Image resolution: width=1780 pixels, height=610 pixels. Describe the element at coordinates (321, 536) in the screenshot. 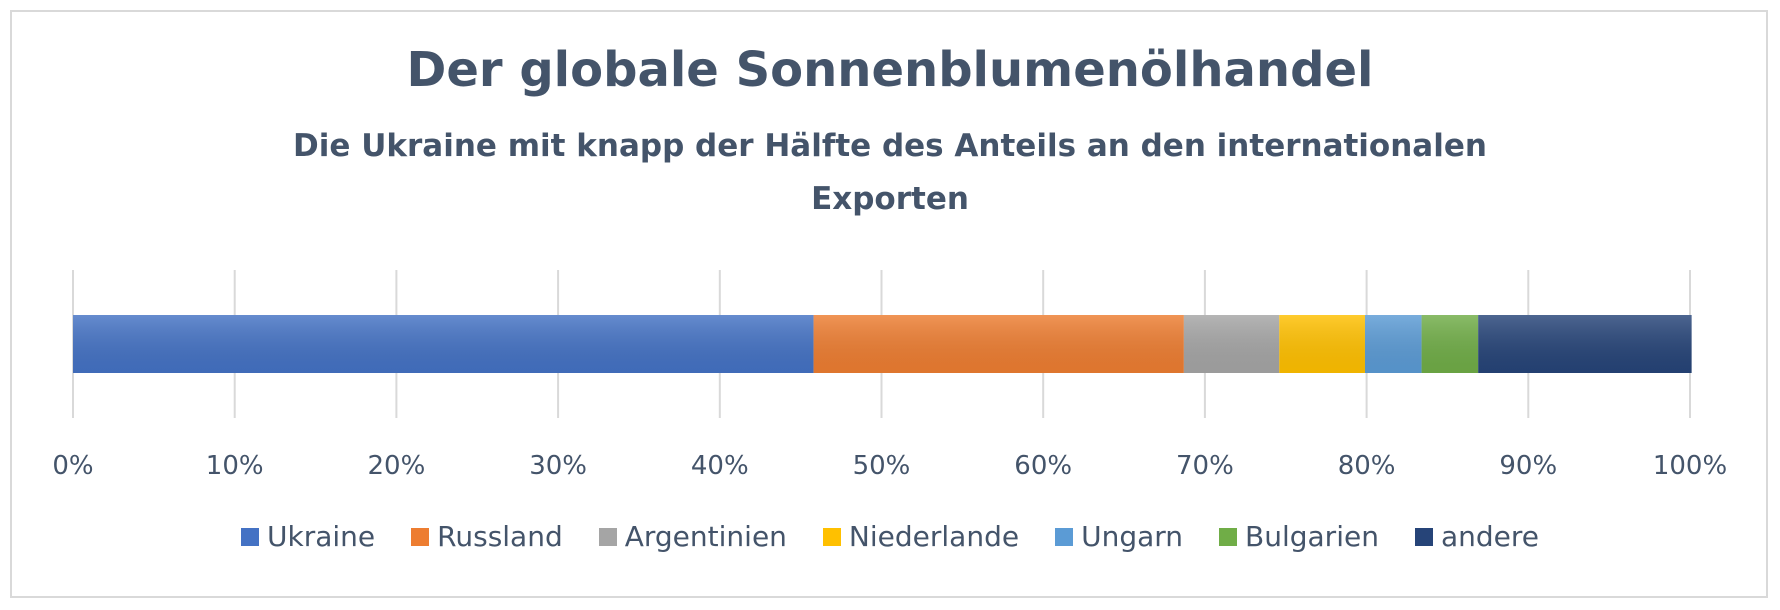

I see `legend-label: Ukraine` at that location.